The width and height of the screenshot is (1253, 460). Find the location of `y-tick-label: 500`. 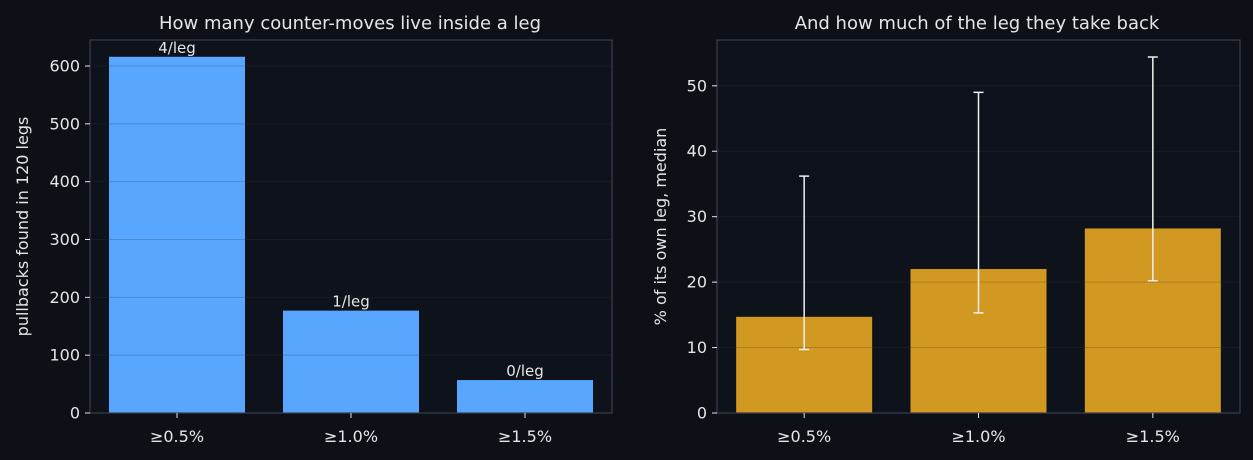

y-tick-label: 500 is located at coordinates (64, 123).